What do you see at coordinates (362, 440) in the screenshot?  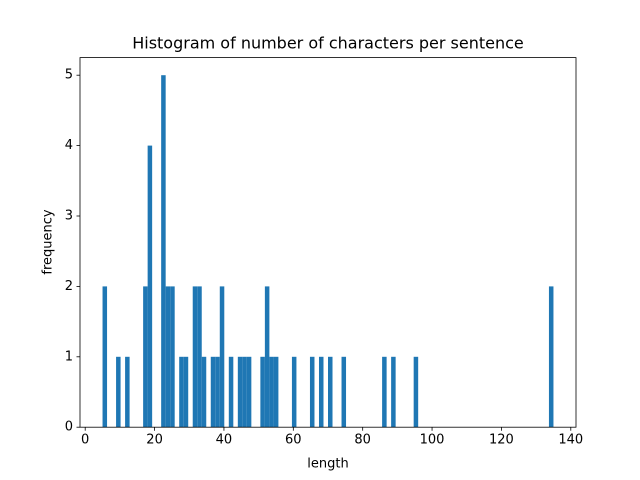 I see `x-tick-label: 80` at bounding box center [362, 440].